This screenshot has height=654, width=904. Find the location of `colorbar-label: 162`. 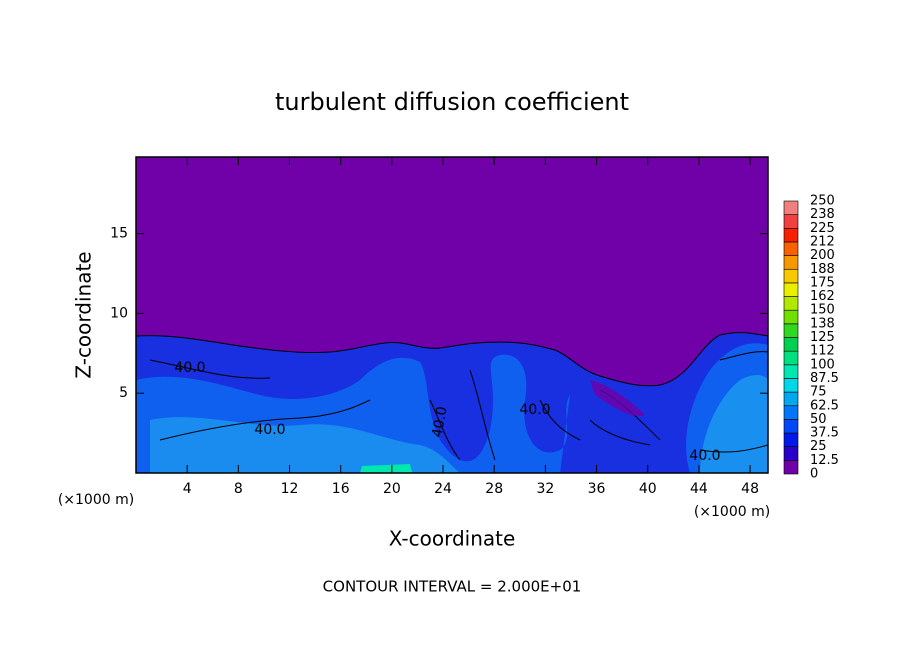

colorbar-label: 162 is located at coordinates (822, 296).